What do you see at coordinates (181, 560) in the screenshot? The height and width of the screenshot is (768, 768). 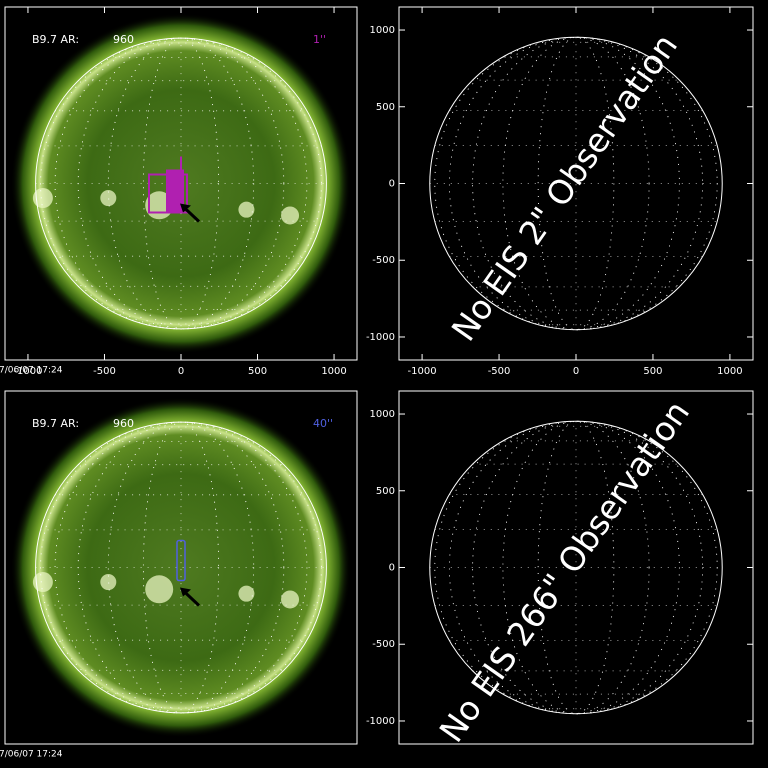 I see `slit-box` at bounding box center [181, 560].